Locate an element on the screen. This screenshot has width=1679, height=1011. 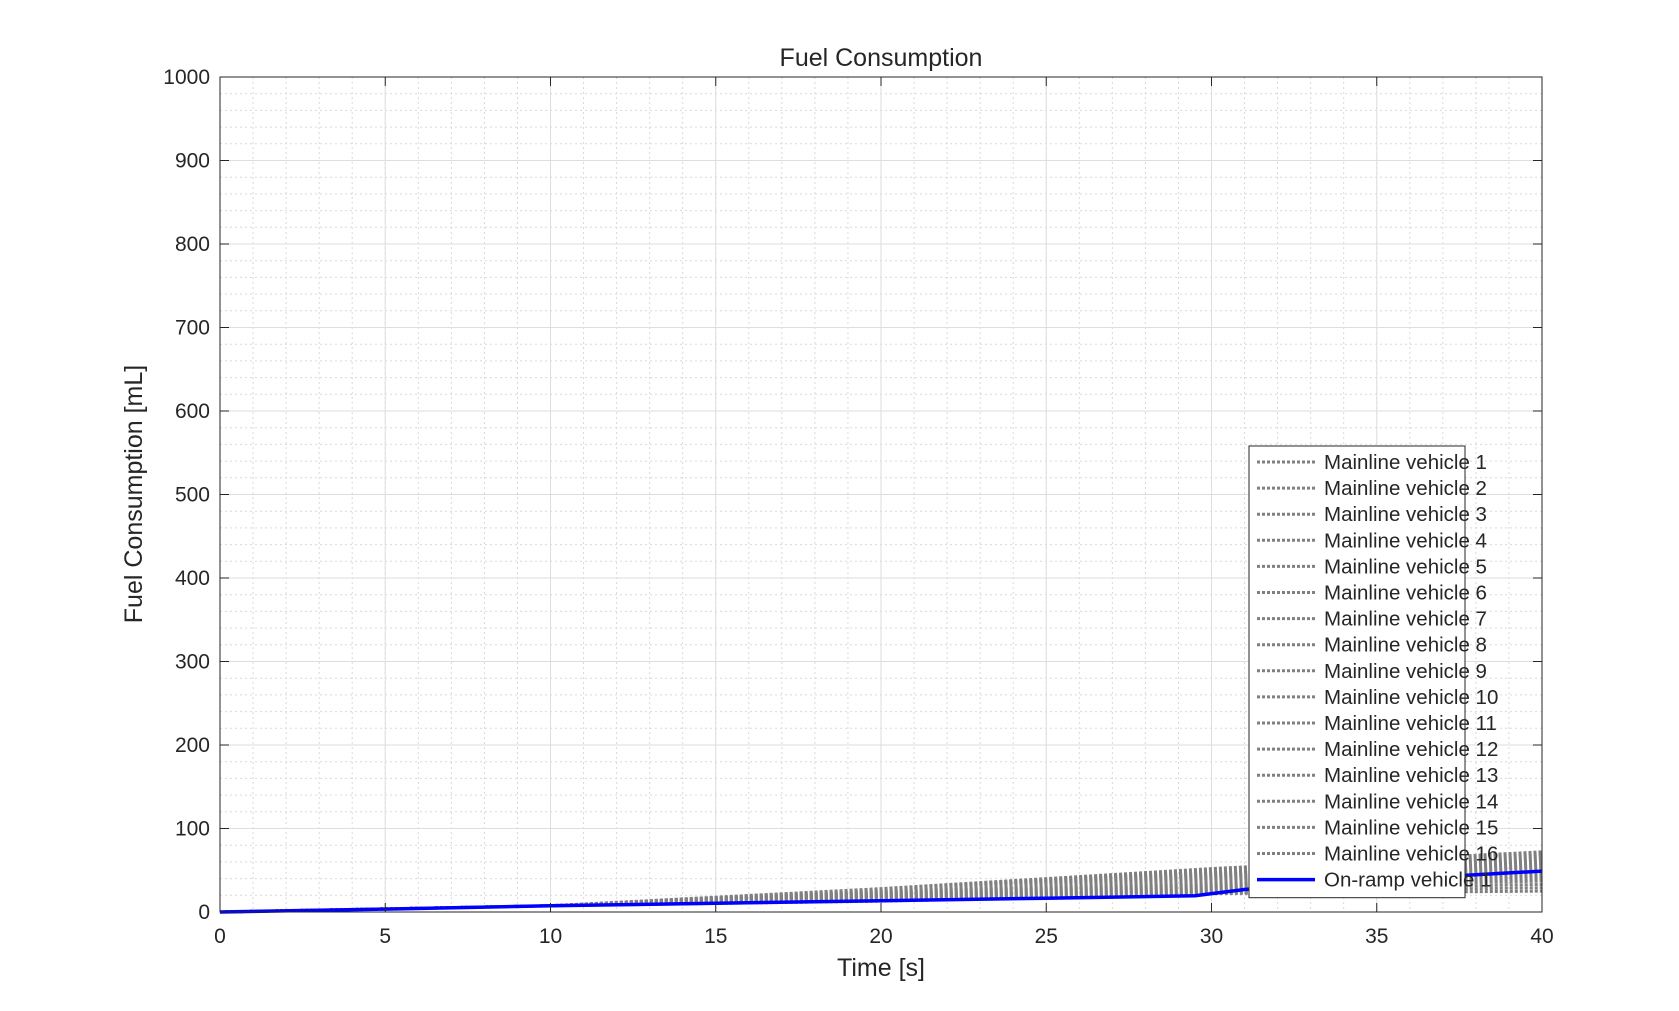
y-axis-label: Fuel Consumption [mL] is located at coordinates (134, 494).